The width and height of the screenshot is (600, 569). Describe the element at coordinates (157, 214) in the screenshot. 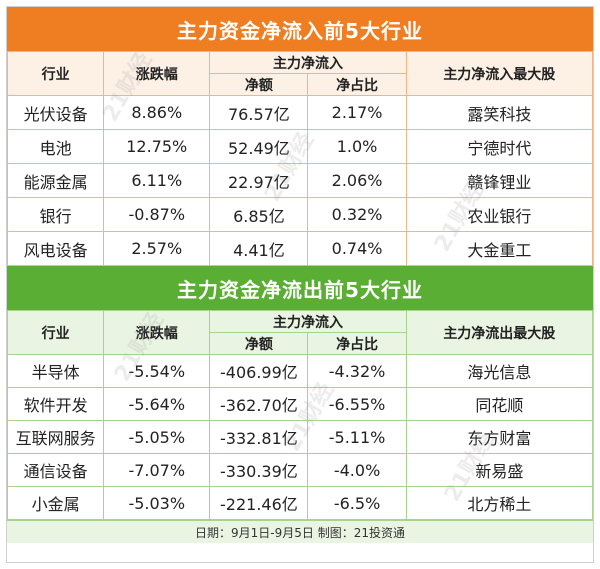

I see `change-cell: -0.87%` at that location.